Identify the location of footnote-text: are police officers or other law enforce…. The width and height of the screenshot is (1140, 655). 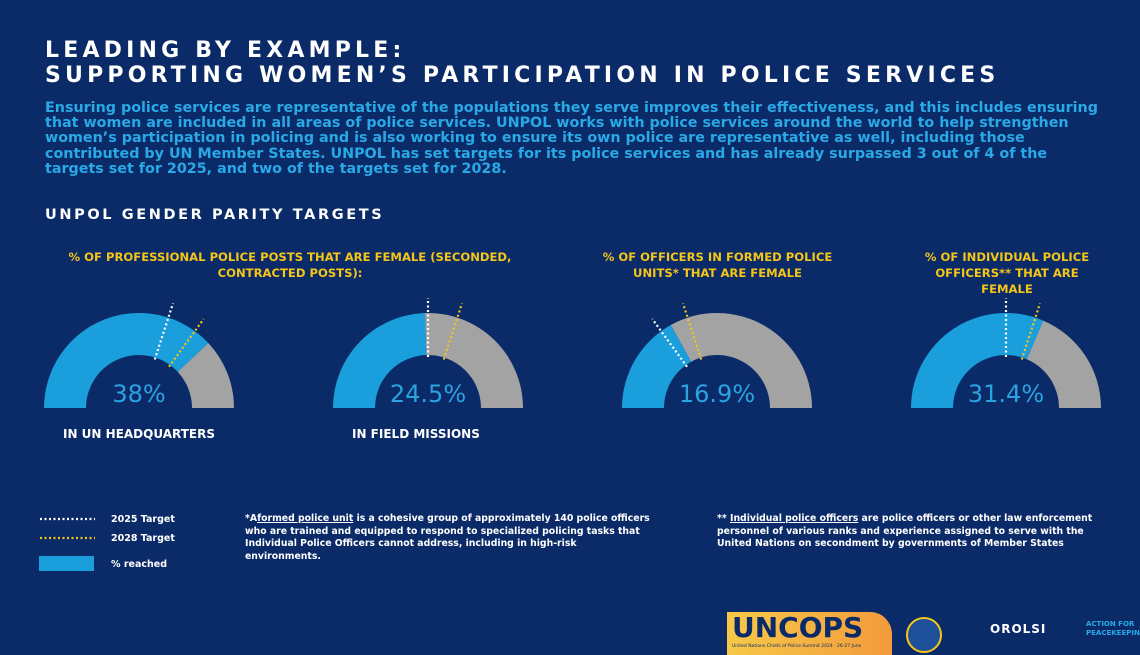
(905, 531).